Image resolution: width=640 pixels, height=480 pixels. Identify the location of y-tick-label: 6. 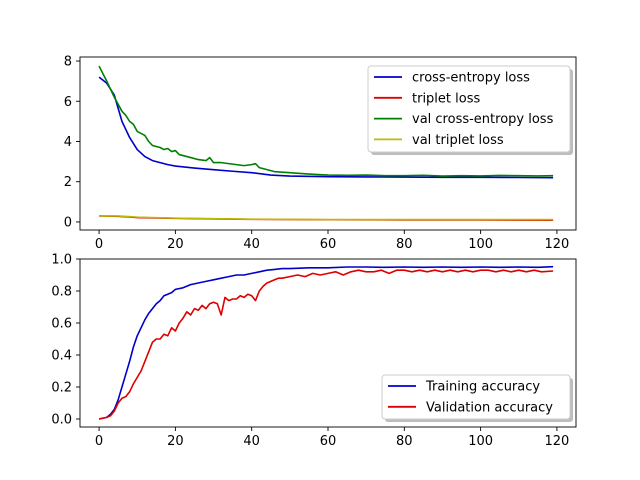
(68, 102).